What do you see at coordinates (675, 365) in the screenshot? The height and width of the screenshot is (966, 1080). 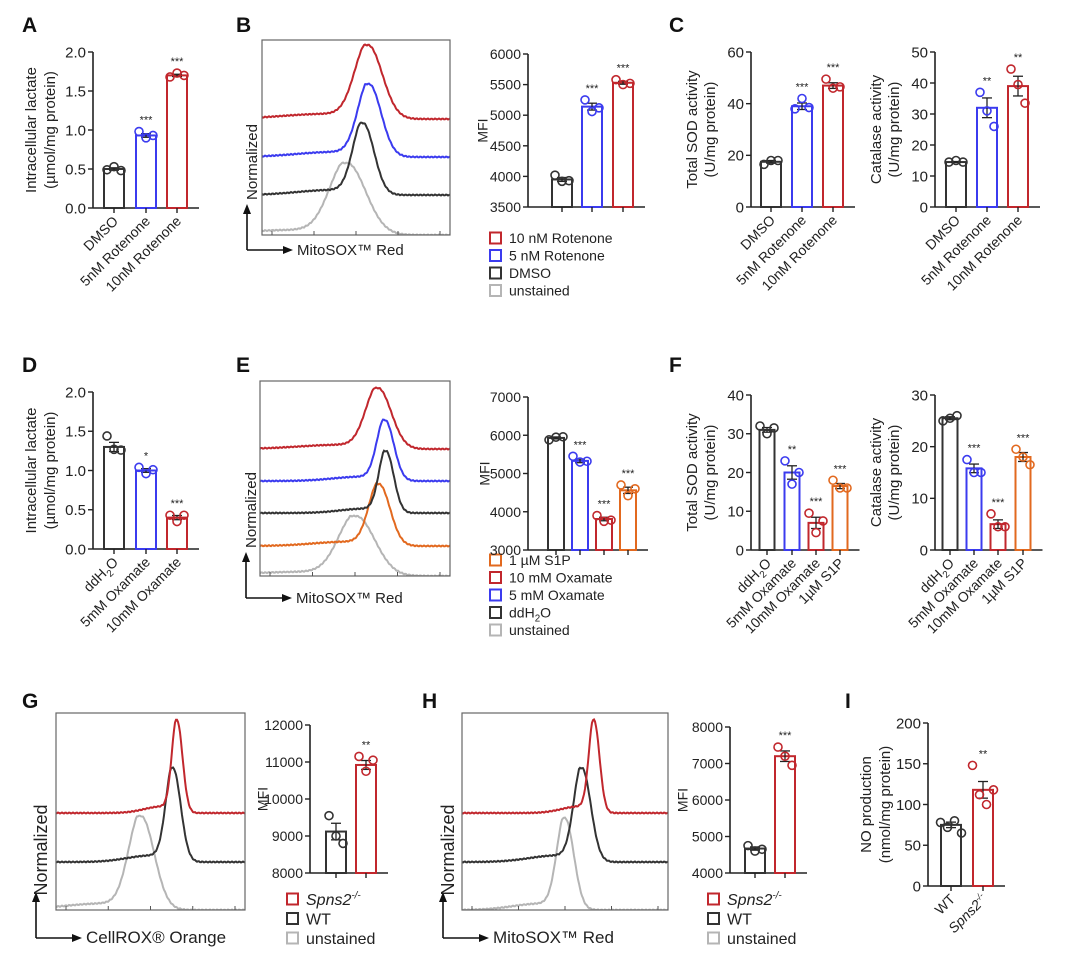 I see `panel-label-f: F` at bounding box center [675, 365].